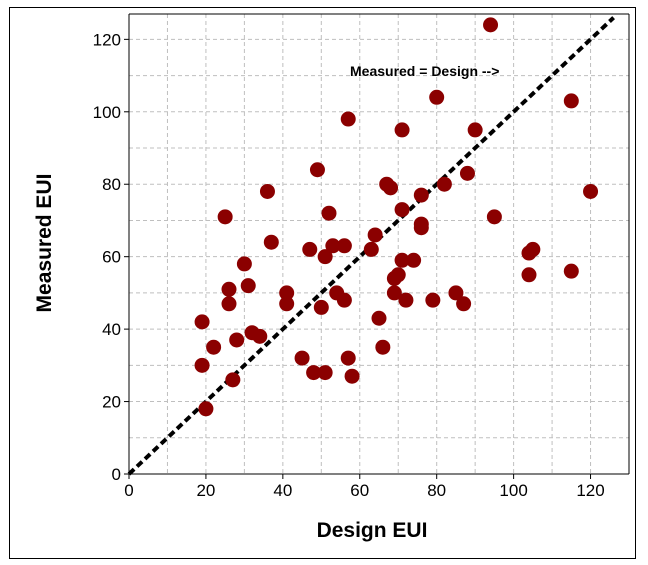 The height and width of the screenshot is (565, 648). I want to click on x-tick-label: 80, so click(436, 490).